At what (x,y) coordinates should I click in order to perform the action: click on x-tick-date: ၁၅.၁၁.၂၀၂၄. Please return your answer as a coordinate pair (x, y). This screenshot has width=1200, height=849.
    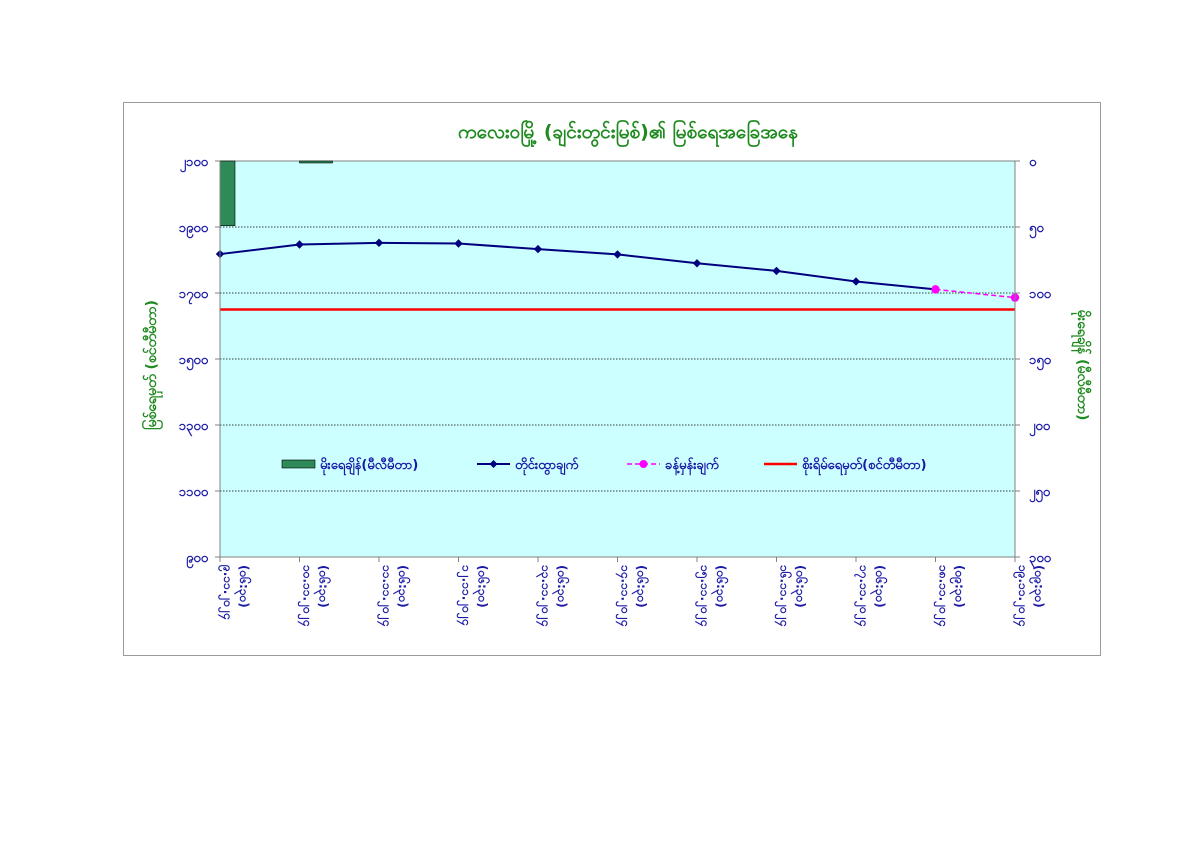
    Looking at the image, I should click on (703, 595).